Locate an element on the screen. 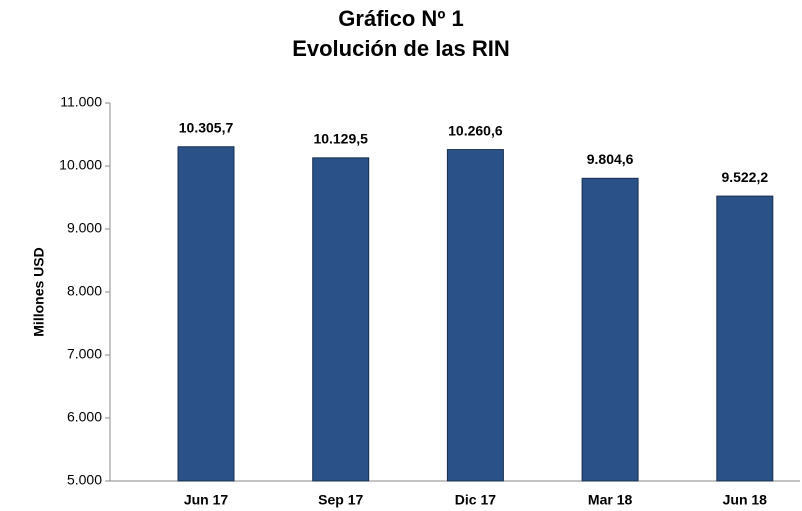  y-tick-label: 11.000 is located at coordinates (81, 102).